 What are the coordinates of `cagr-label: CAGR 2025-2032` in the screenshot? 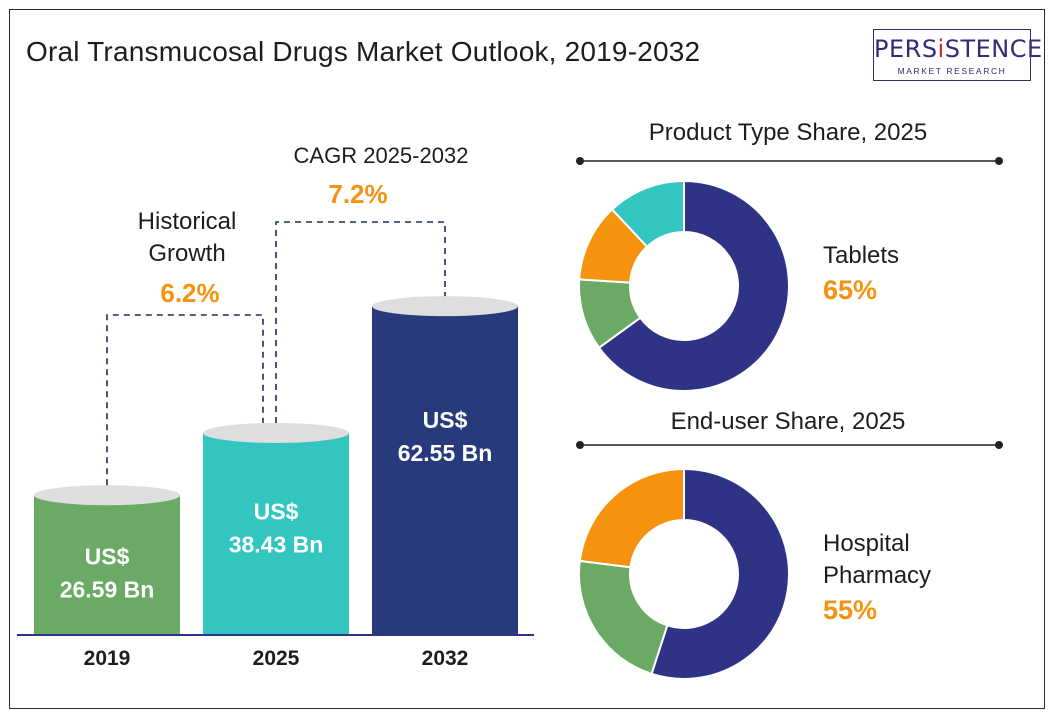 It's located at (381, 155).